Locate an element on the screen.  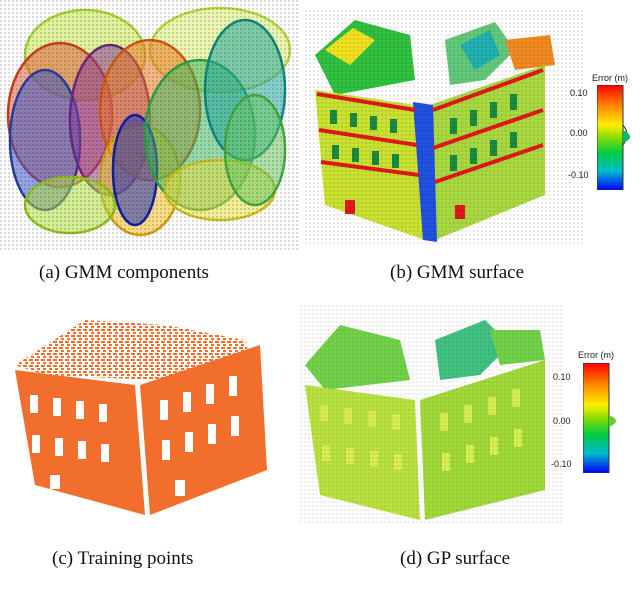
colorbar-d-title: Error (m) is located at coordinates (596, 355).